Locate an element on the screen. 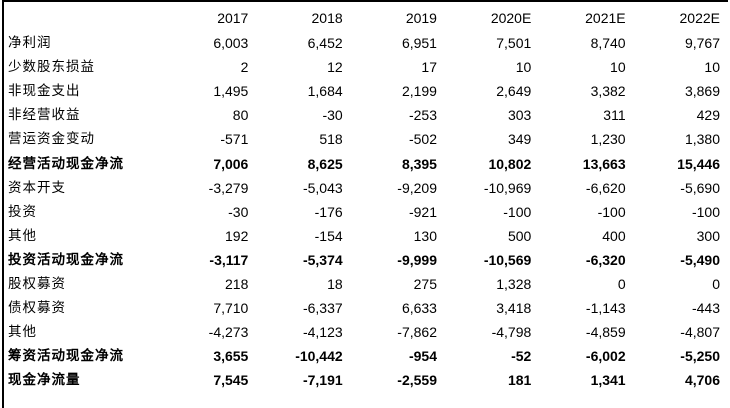  table-row: 其他 192 -154 130 500 400 300 is located at coordinates (365, 236).